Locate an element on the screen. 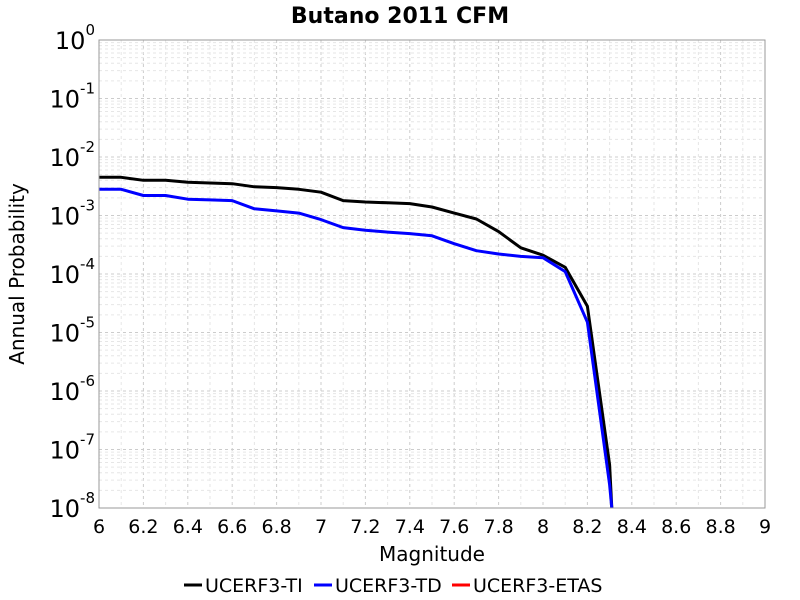 The height and width of the screenshot is (600, 800). y-axis-ticks: 10⁰ 10⁻¹ 10⁻² 10⁻³ 10⁻⁴ 10⁻⁵ 10⁻⁶ 10⁻⁷ 10⁻⁸ is located at coordinates (72, 272).